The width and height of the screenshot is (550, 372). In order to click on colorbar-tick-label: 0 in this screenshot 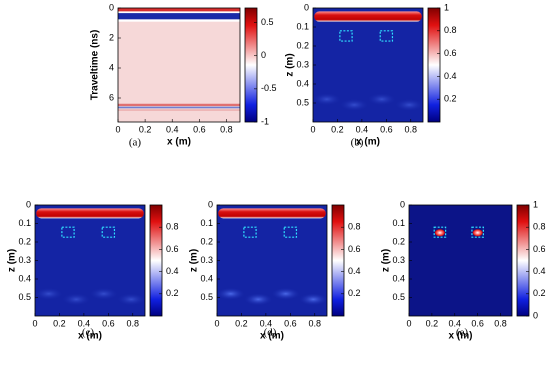, I will do `click(535, 315)`.